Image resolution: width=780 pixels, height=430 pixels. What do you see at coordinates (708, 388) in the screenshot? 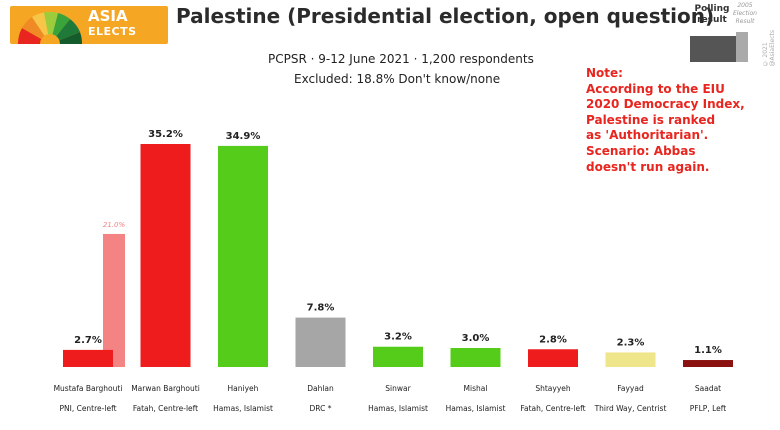
I see `candidate-name: Saadat` at bounding box center [708, 388].